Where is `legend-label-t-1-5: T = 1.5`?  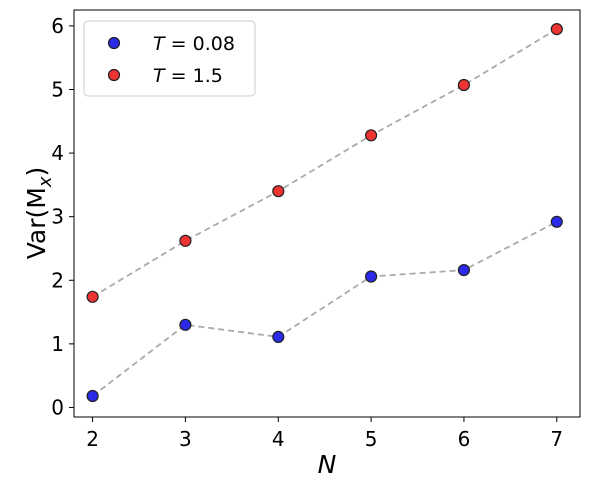
legend-label-t-1-5: T = 1.5 is located at coordinates (188, 76).